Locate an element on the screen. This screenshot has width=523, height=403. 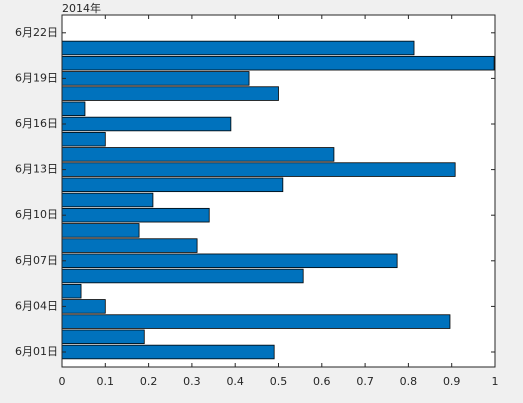
y-tick-label: 6月16日 is located at coordinates (36, 123).